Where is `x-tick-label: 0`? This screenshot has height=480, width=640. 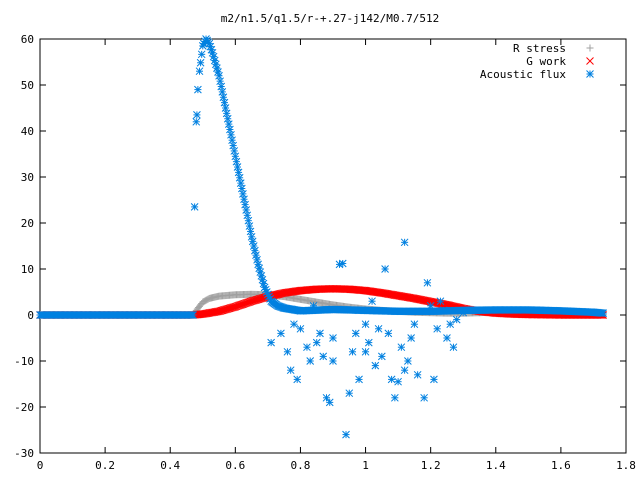 x-tick-label: 0 is located at coordinates (40, 465).